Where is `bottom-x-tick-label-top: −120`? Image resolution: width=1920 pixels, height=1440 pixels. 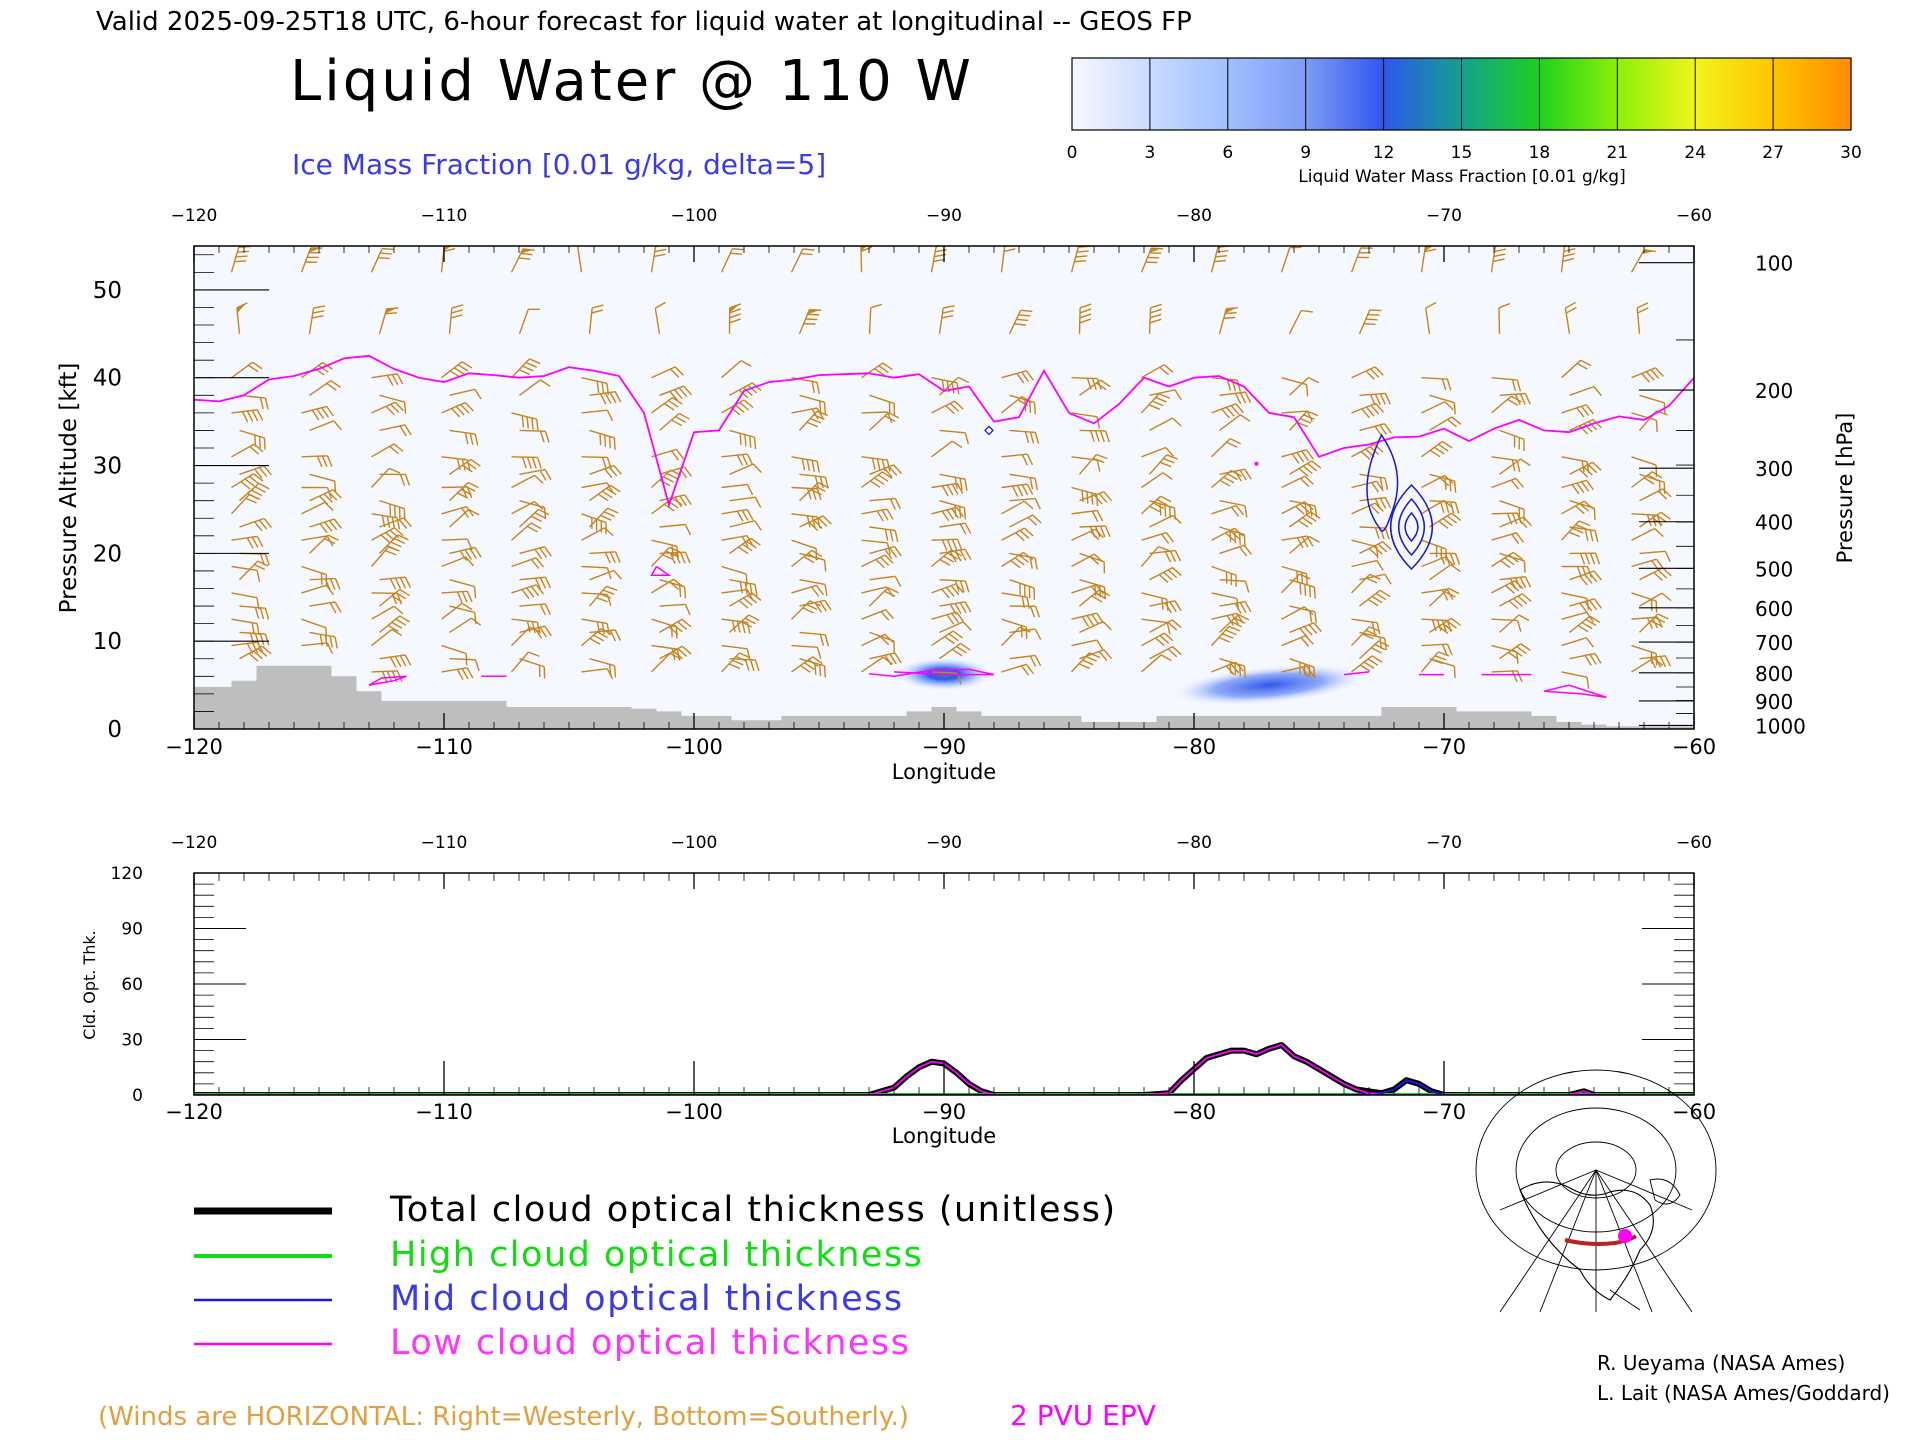 bottom-x-tick-label-top: −120 is located at coordinates (194, 843).